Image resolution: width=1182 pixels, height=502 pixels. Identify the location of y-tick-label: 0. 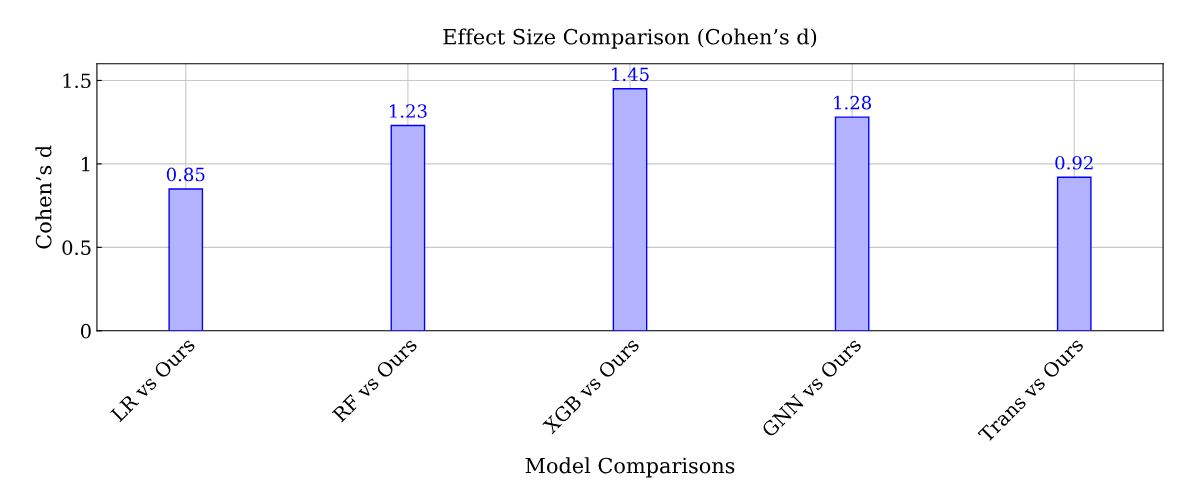
(85, 331).